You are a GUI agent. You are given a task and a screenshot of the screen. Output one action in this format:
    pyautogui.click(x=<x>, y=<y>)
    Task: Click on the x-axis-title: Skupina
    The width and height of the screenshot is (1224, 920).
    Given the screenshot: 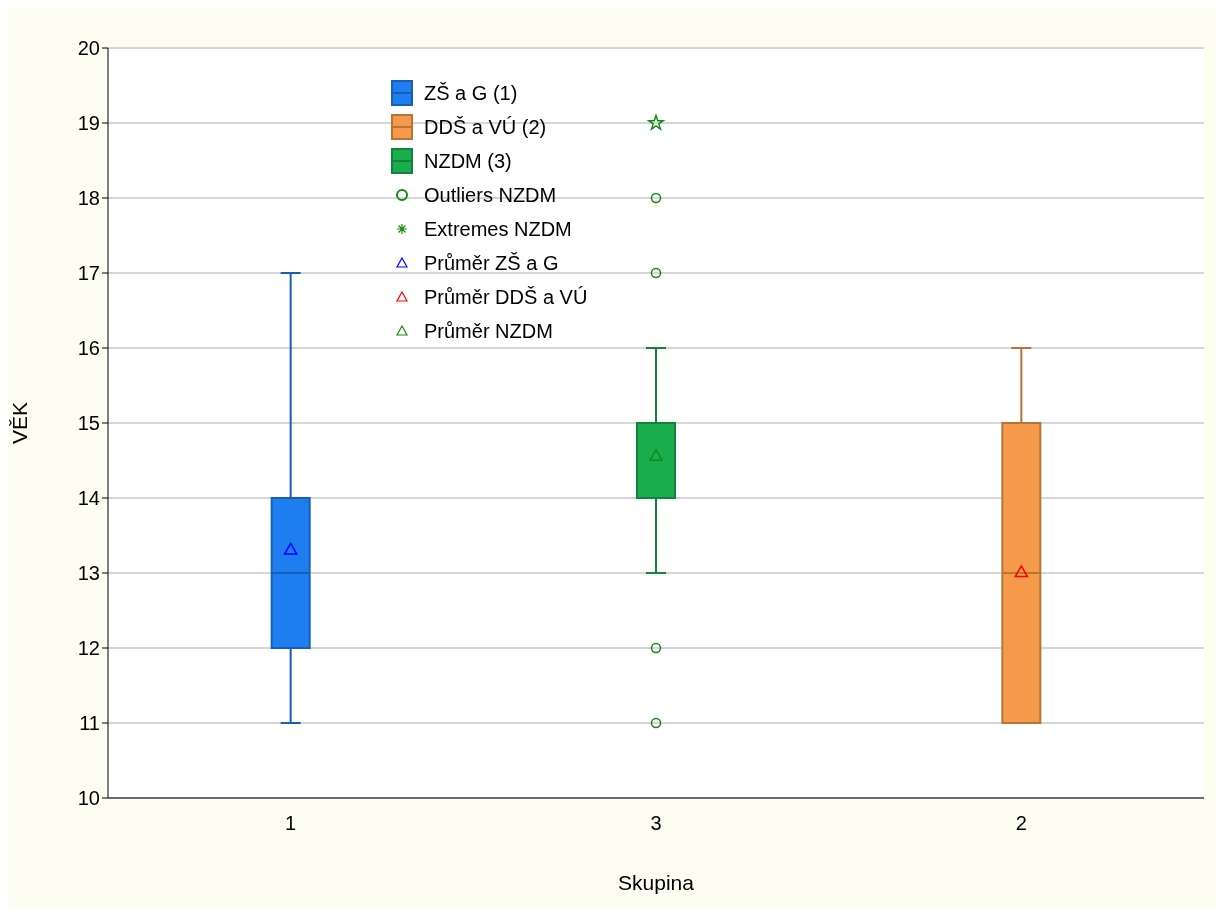 What is the action you would take?
    pyautogui.click(x=656, y=882)
    